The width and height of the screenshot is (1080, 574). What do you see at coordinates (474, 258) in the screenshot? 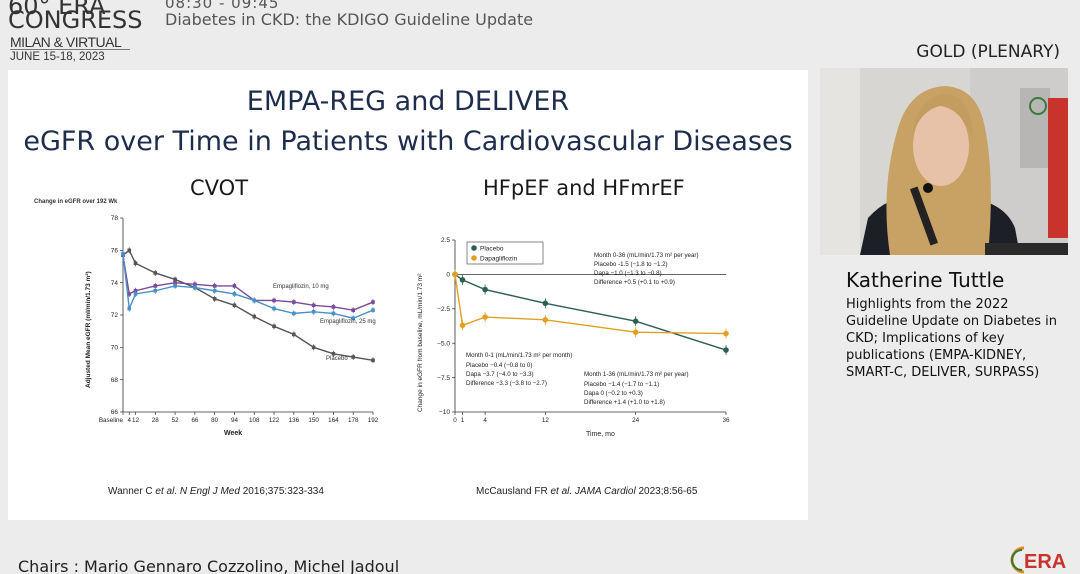
I see `legend-marker-dapagliflozin` at bounding box center [474, 258].